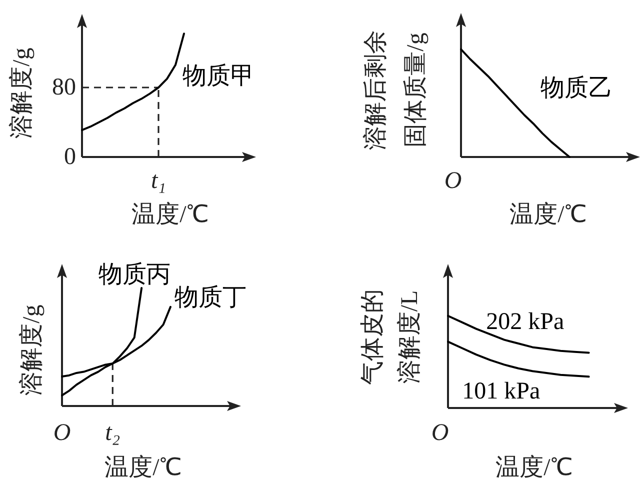 This screenshot has width=642, height=483. Describe the element at coordinates (210, 297) in the screenshot. I see `series-label: 物质丁` at that location.